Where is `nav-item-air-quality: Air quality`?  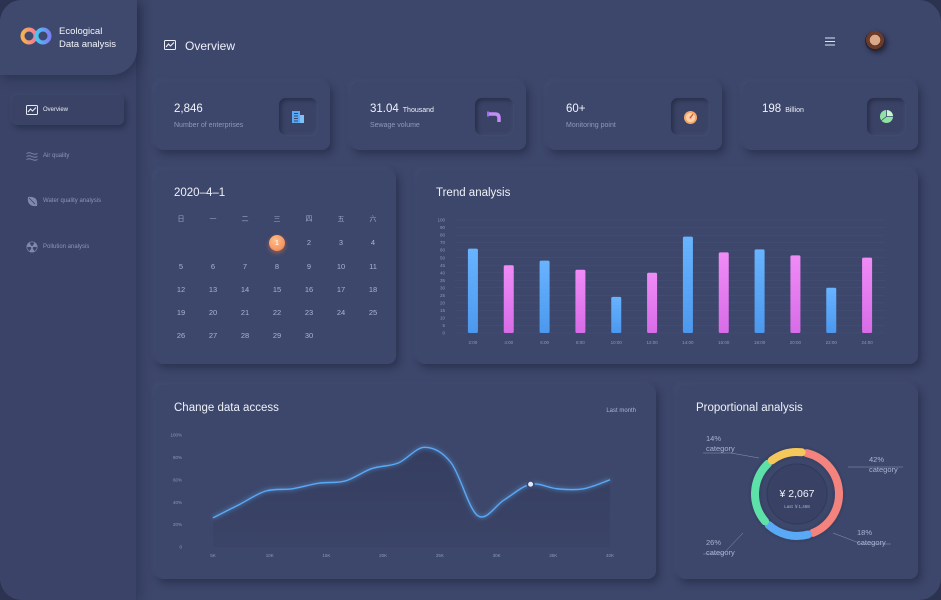 nav-item-air-quality: Air quality is located at coordinates (68, 156).